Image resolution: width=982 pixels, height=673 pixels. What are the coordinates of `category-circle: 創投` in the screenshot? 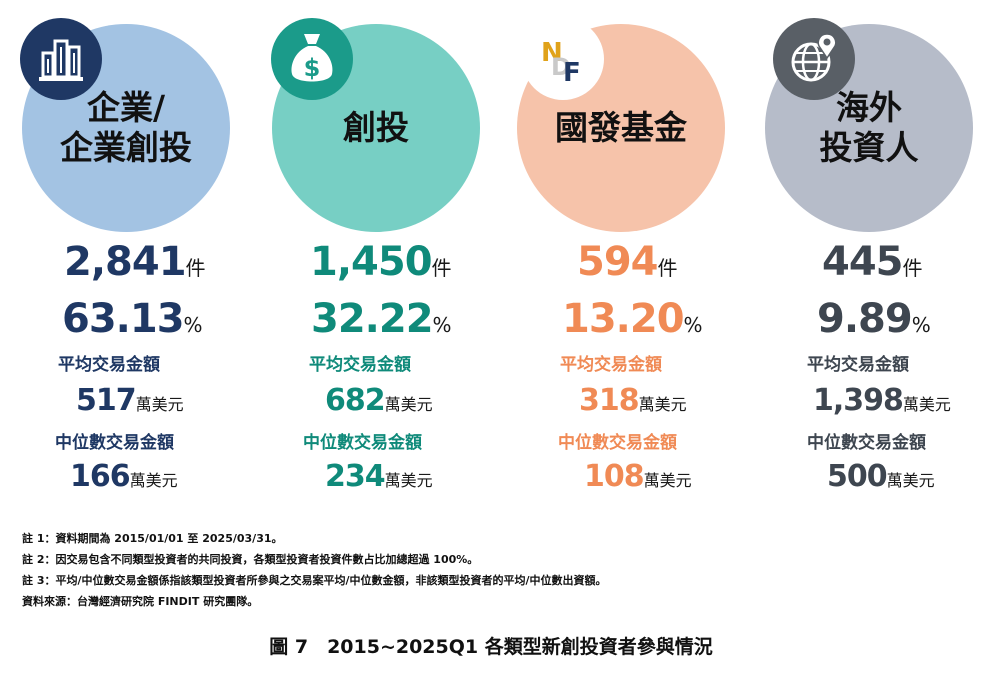 It's located at (376, 128).